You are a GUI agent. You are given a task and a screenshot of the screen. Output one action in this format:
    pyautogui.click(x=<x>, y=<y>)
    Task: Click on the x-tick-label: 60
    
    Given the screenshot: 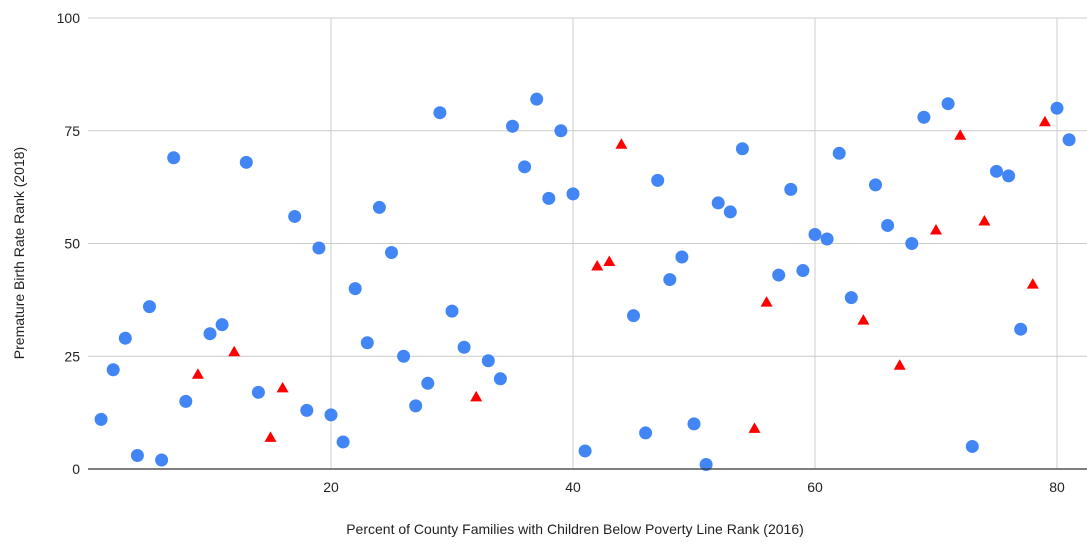 What is the action you would take?
    pyautogui.click(x=815, y=487)
    